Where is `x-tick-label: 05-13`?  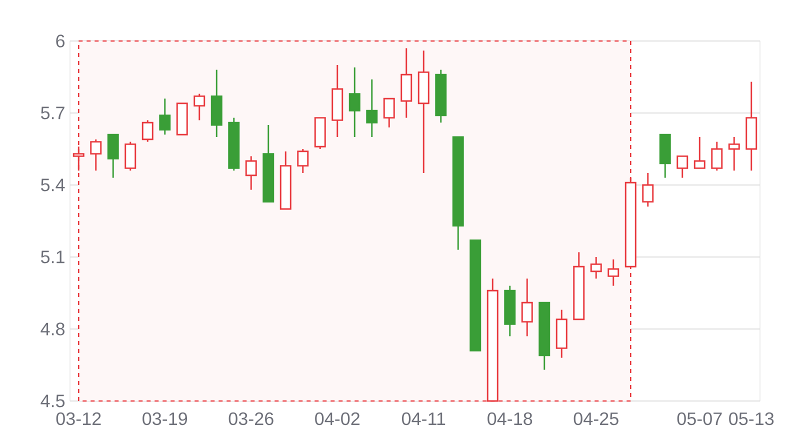
x-tick-label: 05-13 is located at coordinates (751, 419).